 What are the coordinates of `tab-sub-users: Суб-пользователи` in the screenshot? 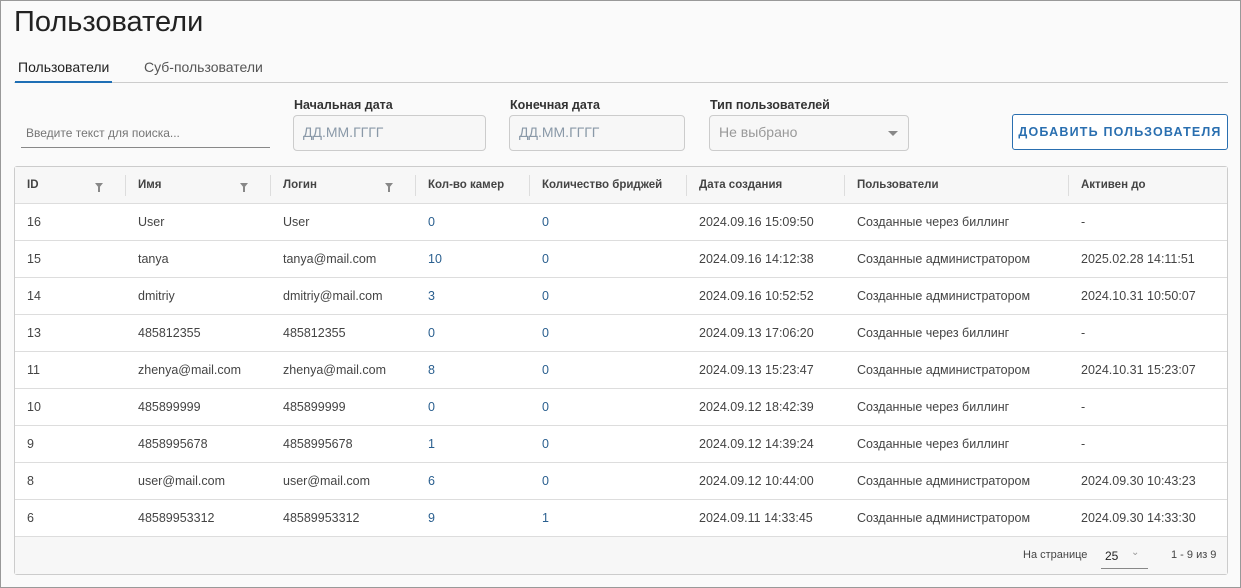 It's located at (203, 67).